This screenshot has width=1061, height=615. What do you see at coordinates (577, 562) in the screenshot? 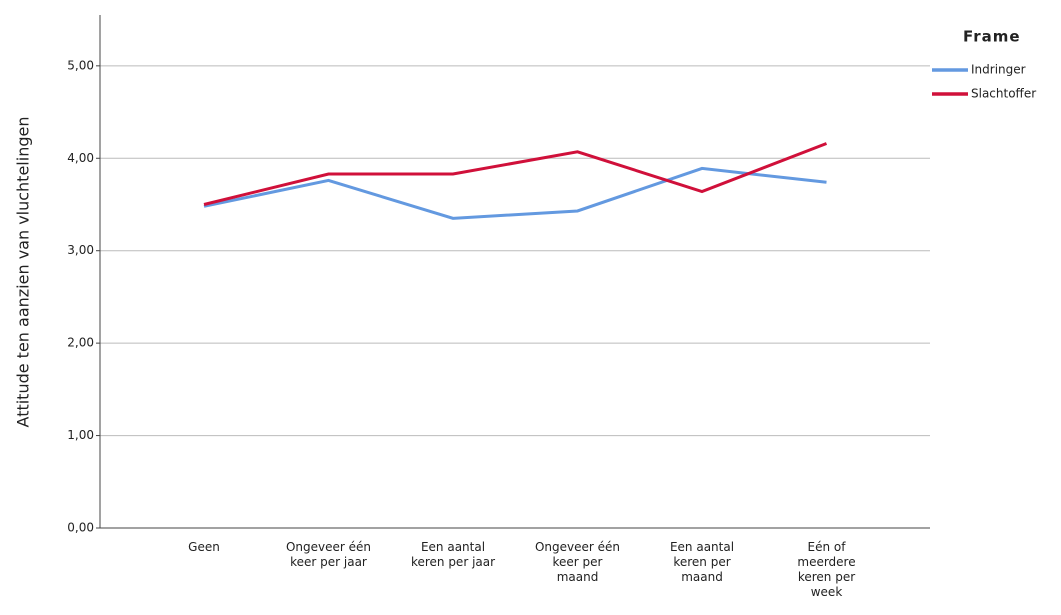
I see `x-tick-label: Ongeveer één keer per maand` at bounding box center [577, 562].